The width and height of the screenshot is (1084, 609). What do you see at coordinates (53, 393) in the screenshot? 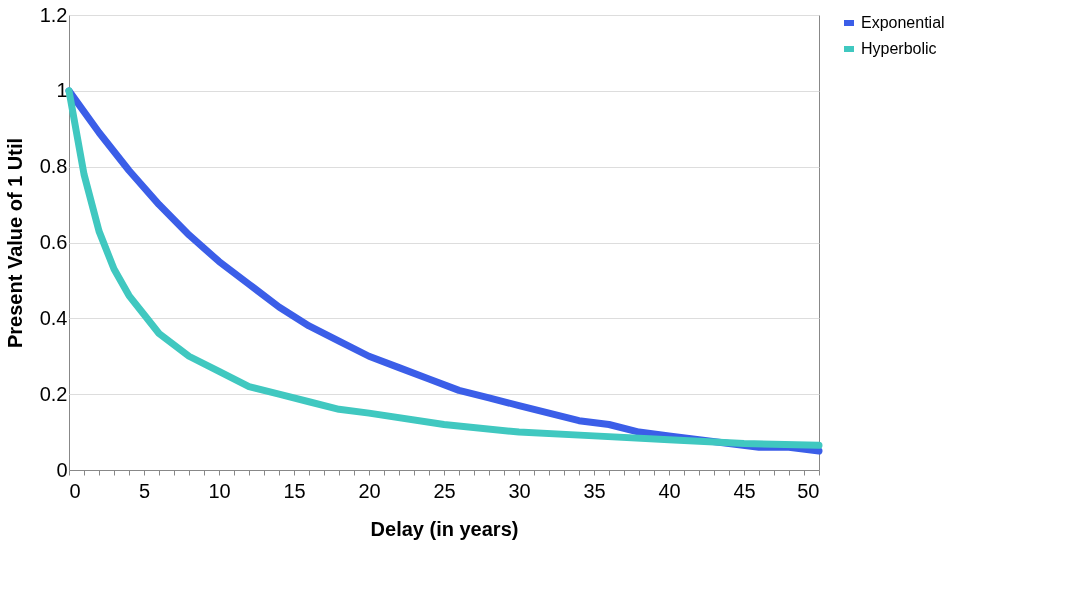
I see `y-tick-label: 0.2` at bounding box center [53, 393].